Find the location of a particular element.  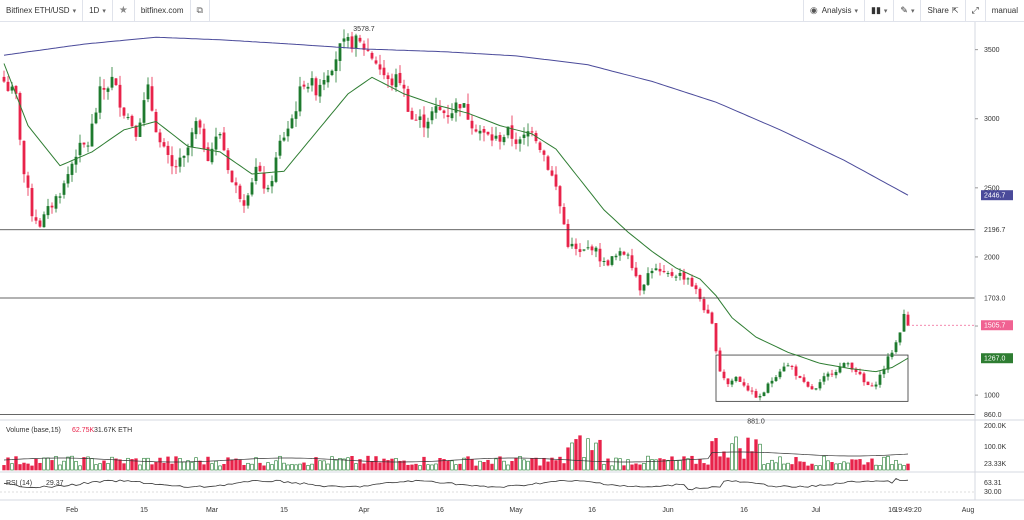

consolidation-box is located at coordinates (812, 378).